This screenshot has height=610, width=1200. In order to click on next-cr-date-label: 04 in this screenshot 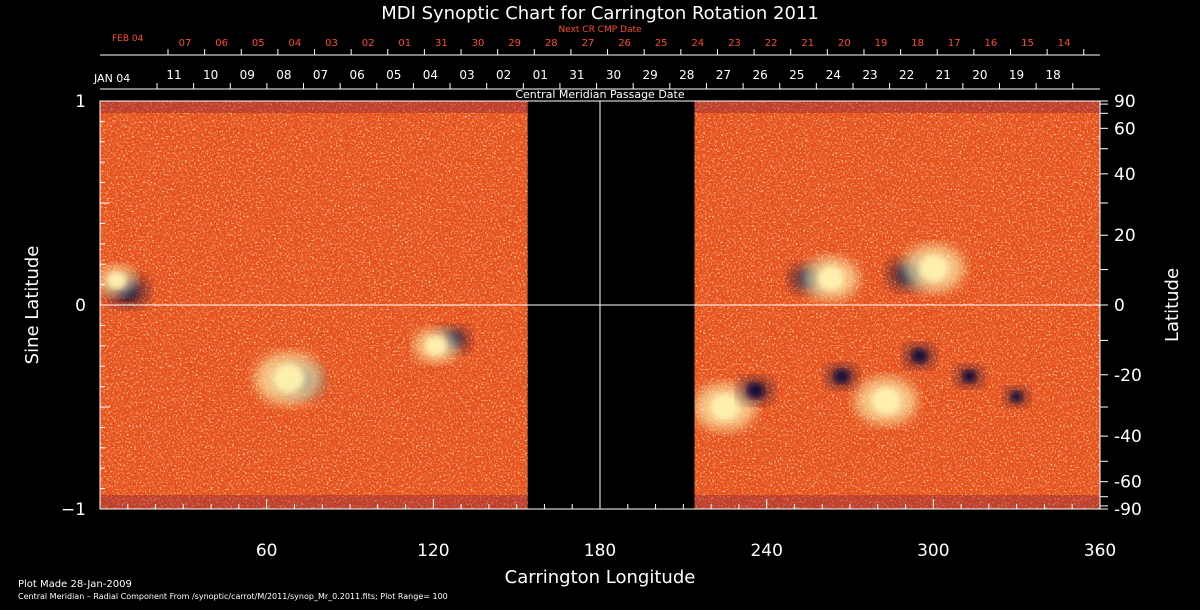, I will do `click(295, 43)`.